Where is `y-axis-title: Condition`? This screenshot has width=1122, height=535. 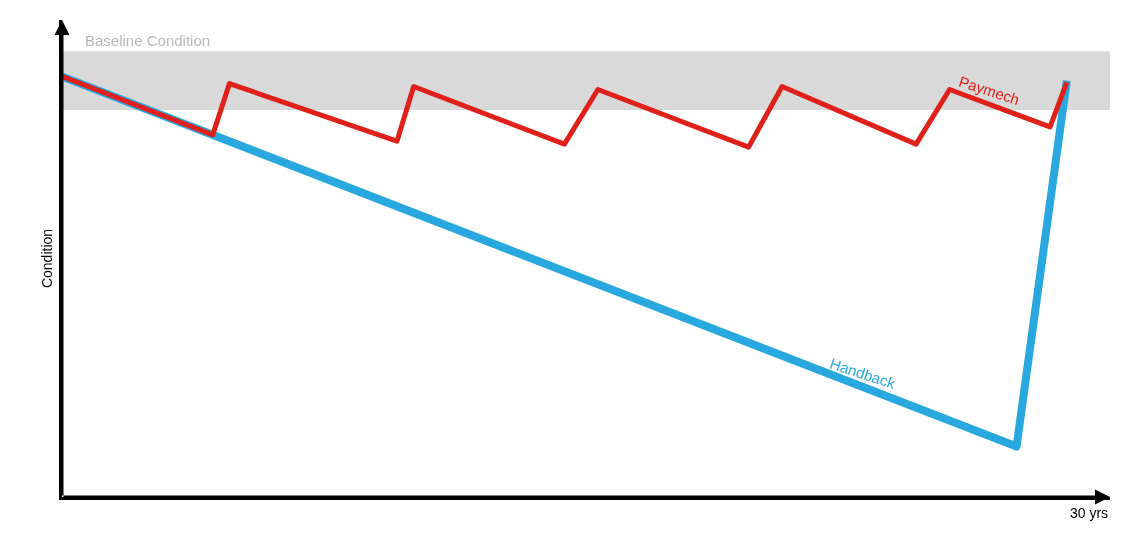
y-axis-title: Condition is located at coordinates (46, 258).